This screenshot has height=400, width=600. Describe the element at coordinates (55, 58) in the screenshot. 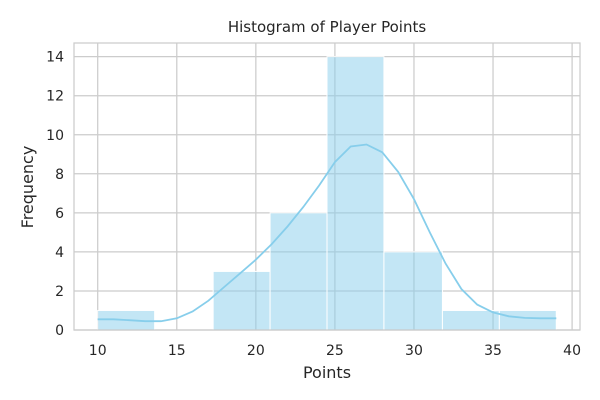

I see `y-tick-label: 14` at that location.